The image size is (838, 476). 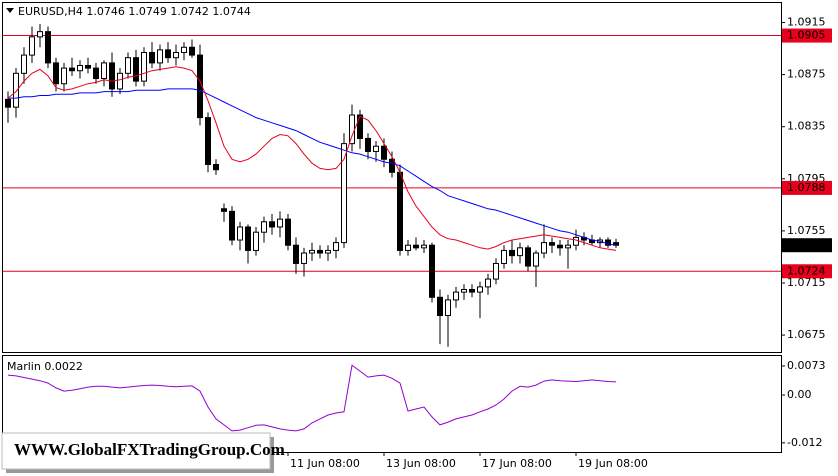 What do you see at coordinates (312, 398) in the screenshot?
I see `oscillator-line` at bounding box center [312, 398].